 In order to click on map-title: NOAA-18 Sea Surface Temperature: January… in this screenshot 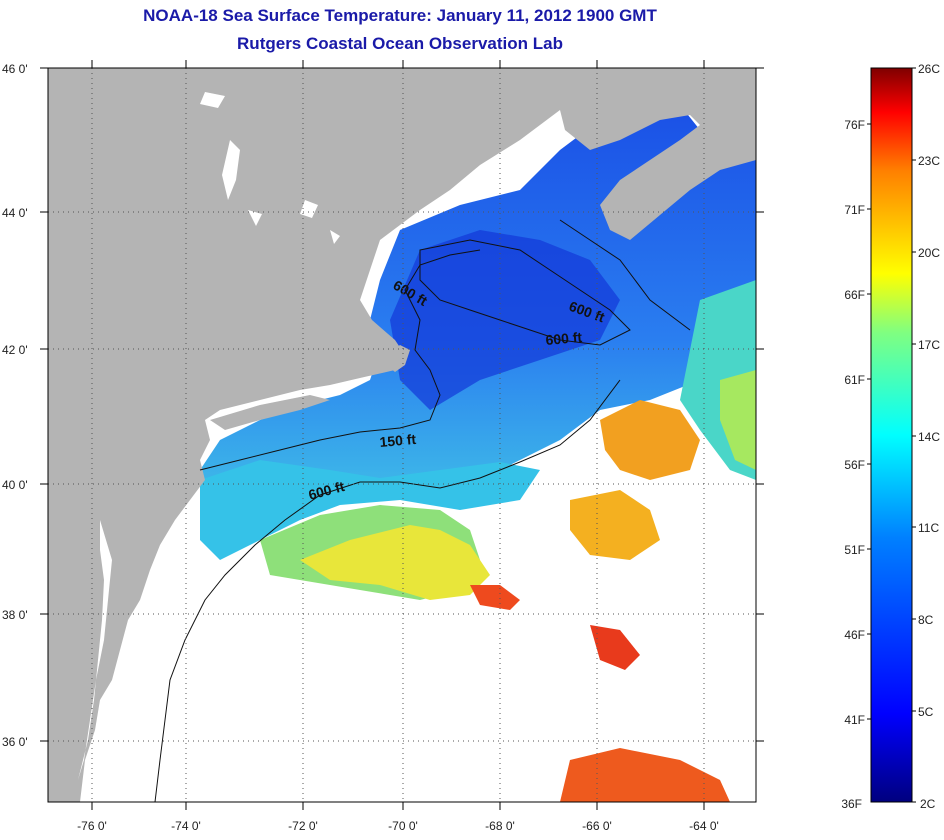, I will do `click(400, 15)`.